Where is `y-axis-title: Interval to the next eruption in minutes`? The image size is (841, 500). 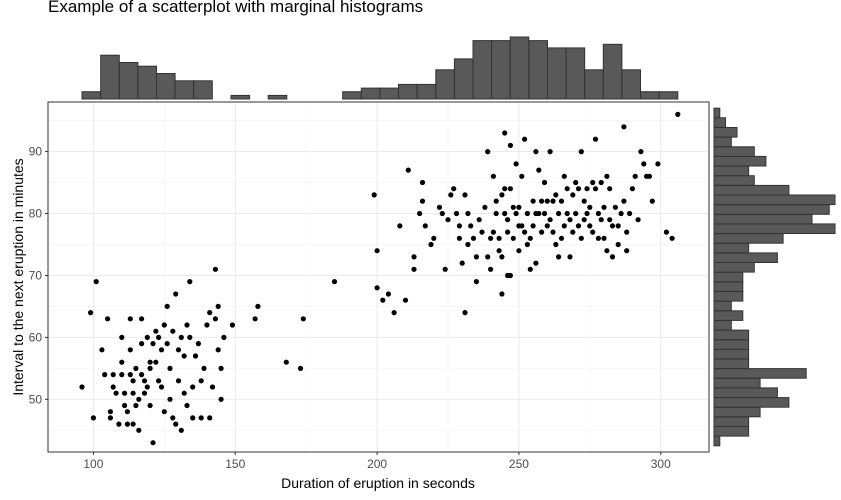
y-axis-title: Interval to the next eruption in minutes is located at coordinates (18, 276).